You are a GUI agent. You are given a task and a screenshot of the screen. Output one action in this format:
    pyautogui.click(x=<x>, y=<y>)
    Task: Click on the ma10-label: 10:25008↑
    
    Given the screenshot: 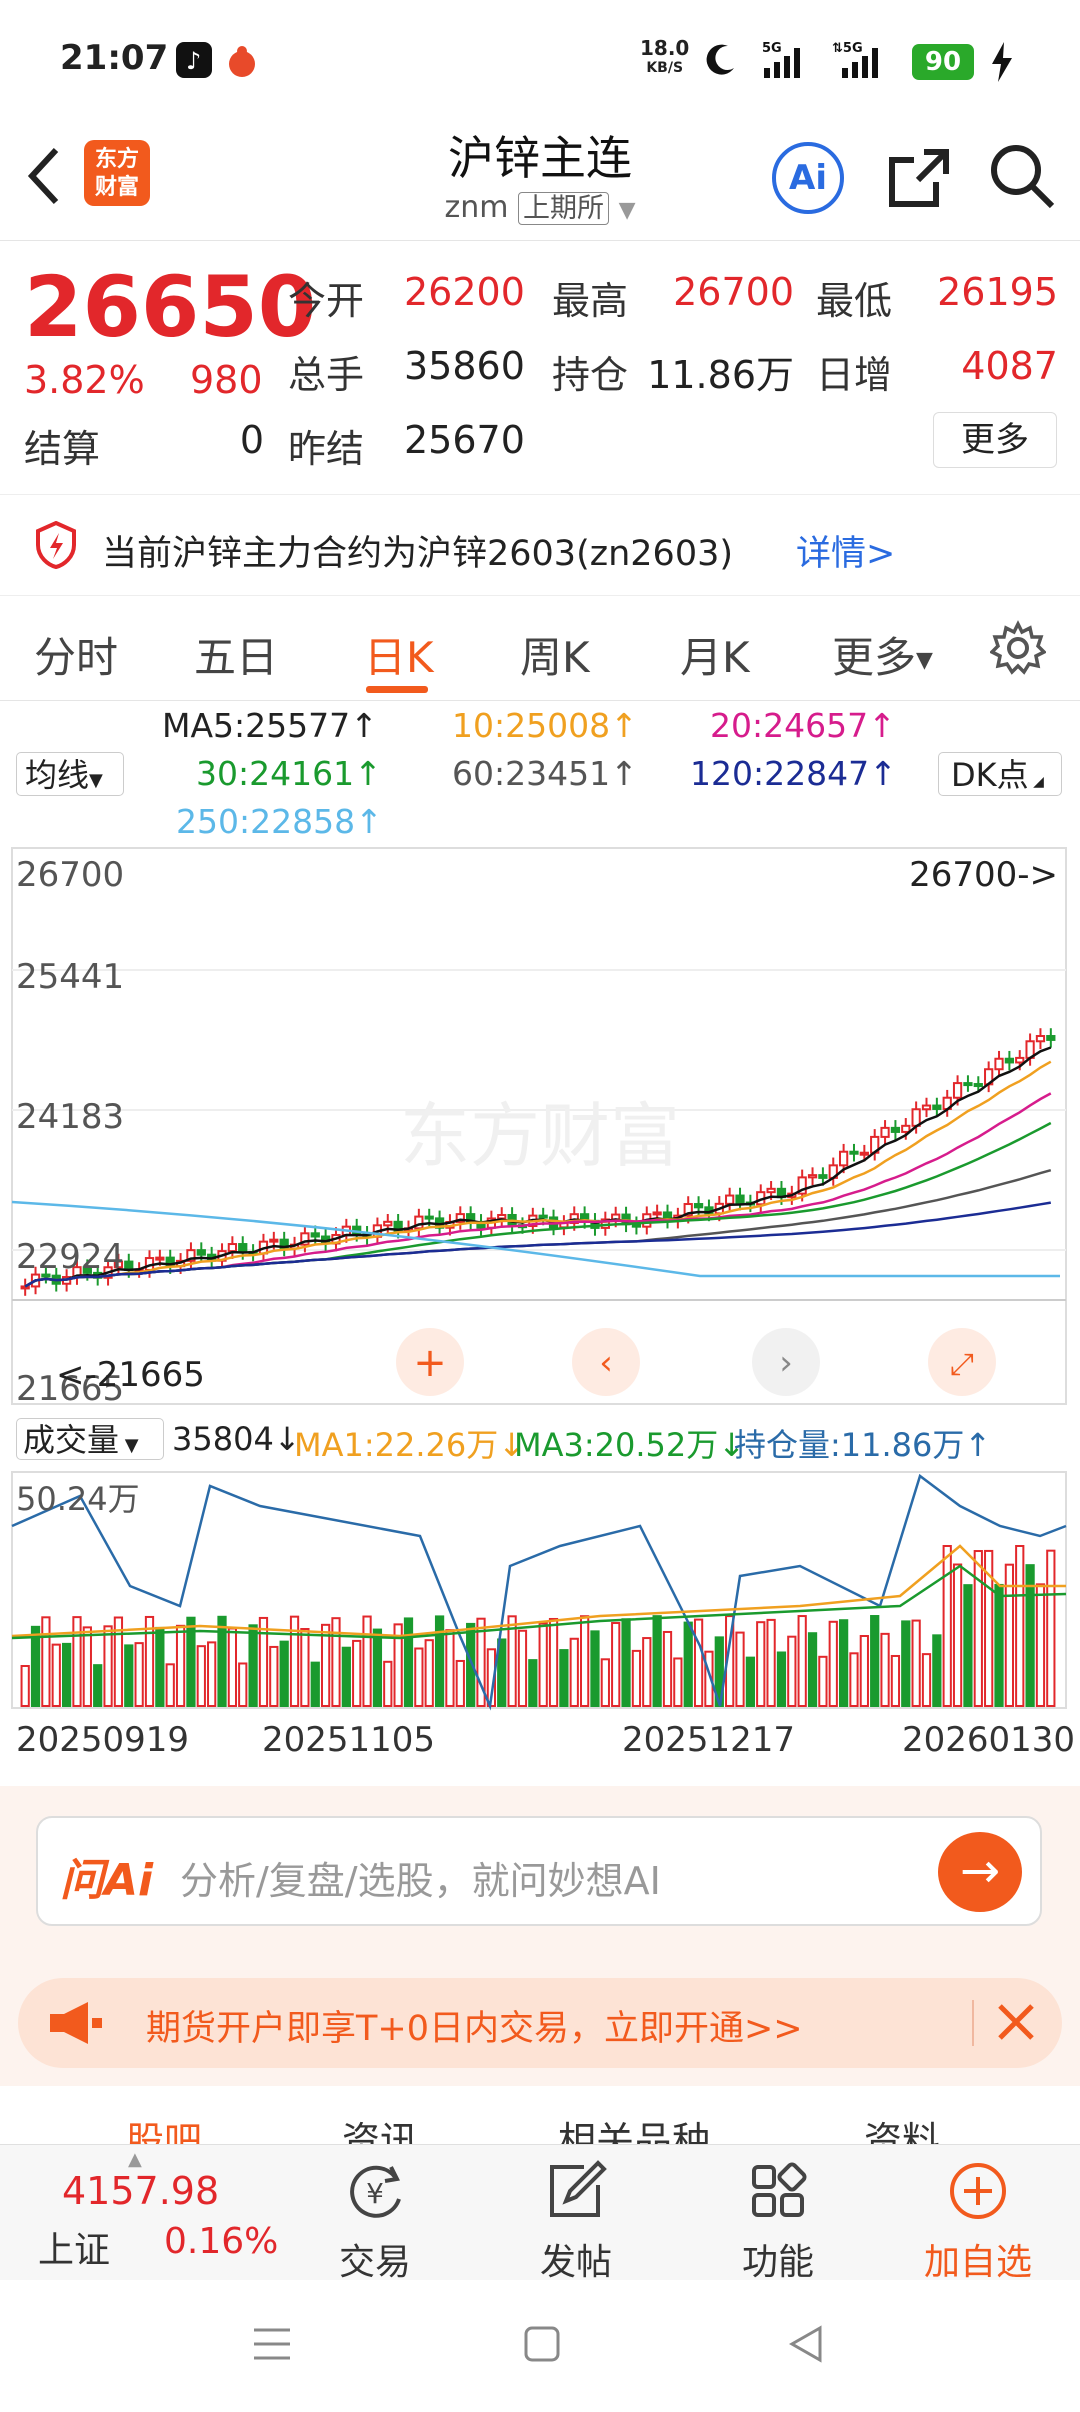 What is the action you would take?
    pyautogui.click(x=545, y=725)
    